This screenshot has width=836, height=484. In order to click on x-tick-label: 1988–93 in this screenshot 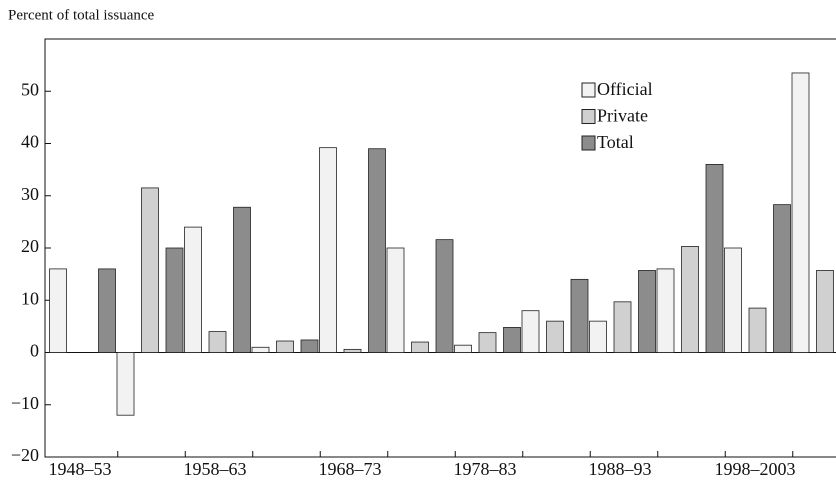, I will do `click(620, 469)`.